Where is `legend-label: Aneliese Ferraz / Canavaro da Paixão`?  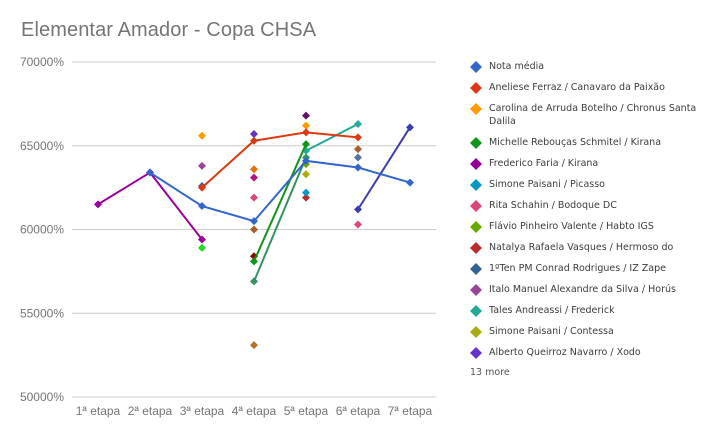
legend-label: Aneliese Ferraz / Canavaro da Paixão is located at coordinates (577, 87).